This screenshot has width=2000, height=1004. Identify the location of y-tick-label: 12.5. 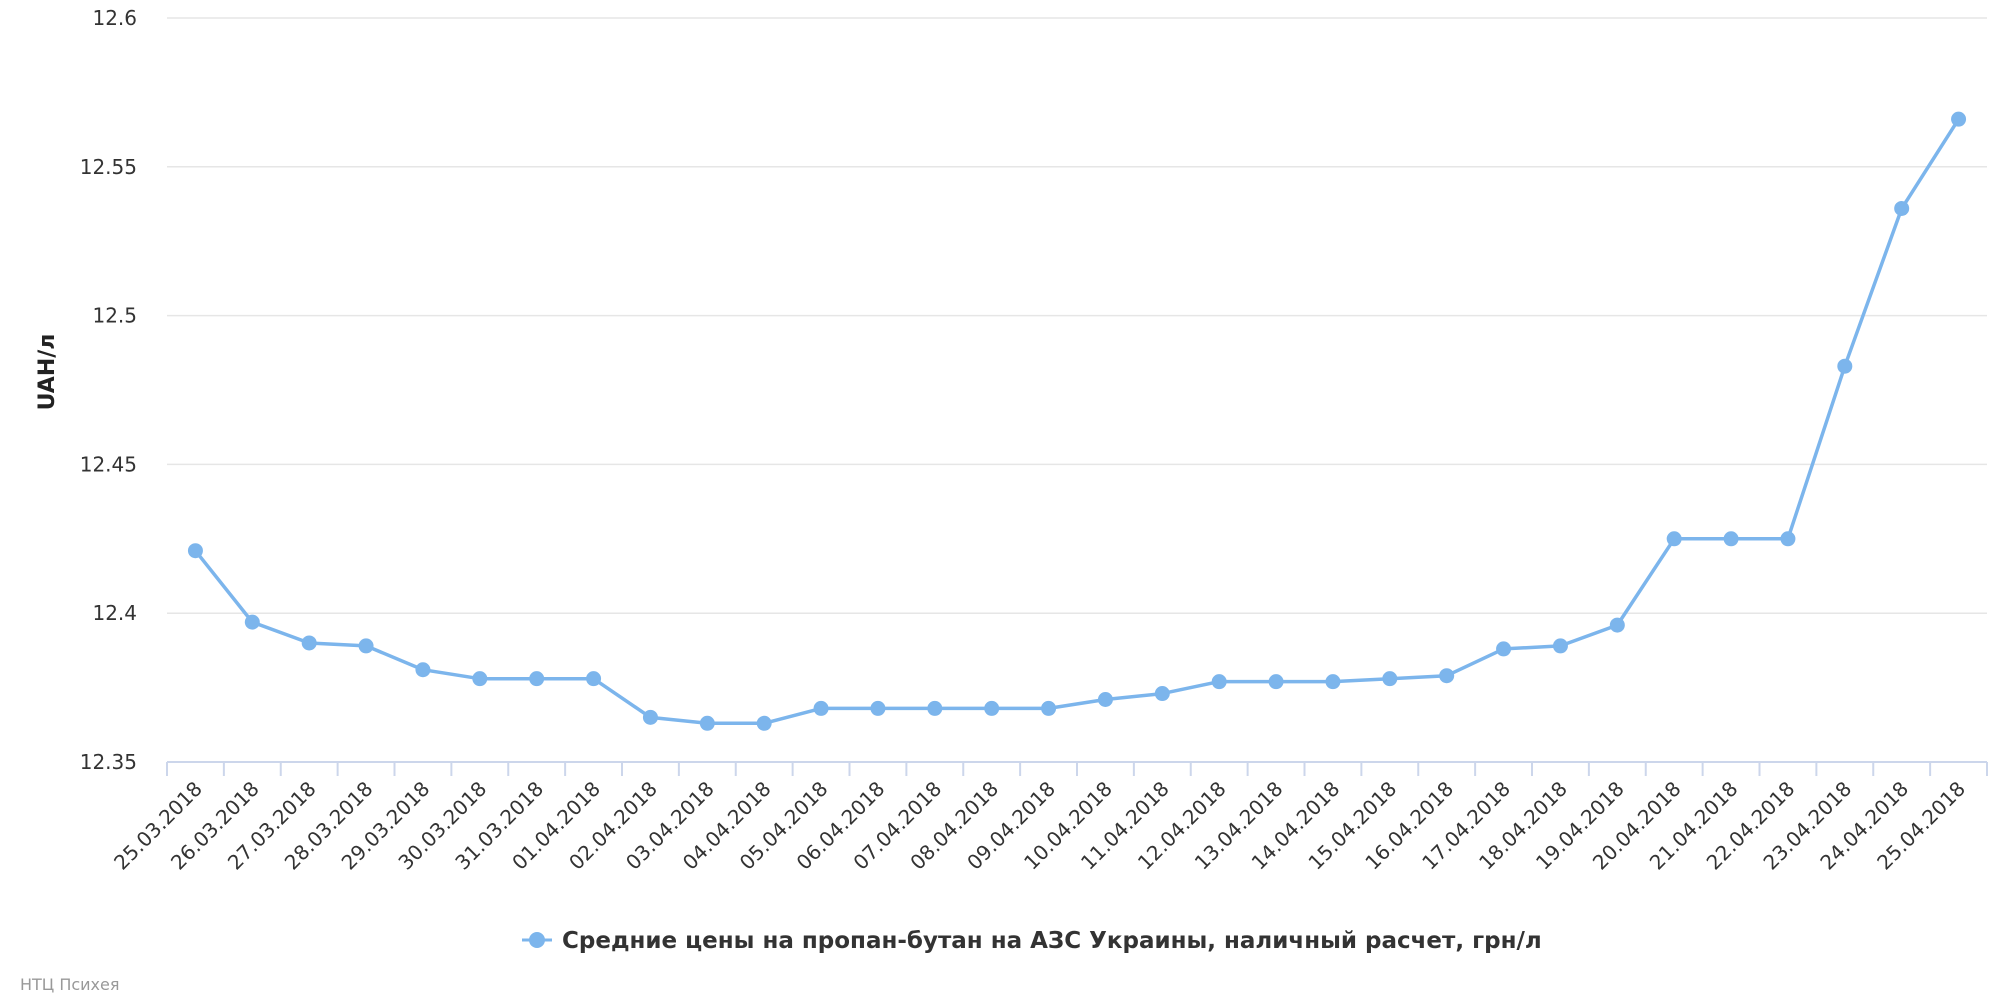
(114, 316).